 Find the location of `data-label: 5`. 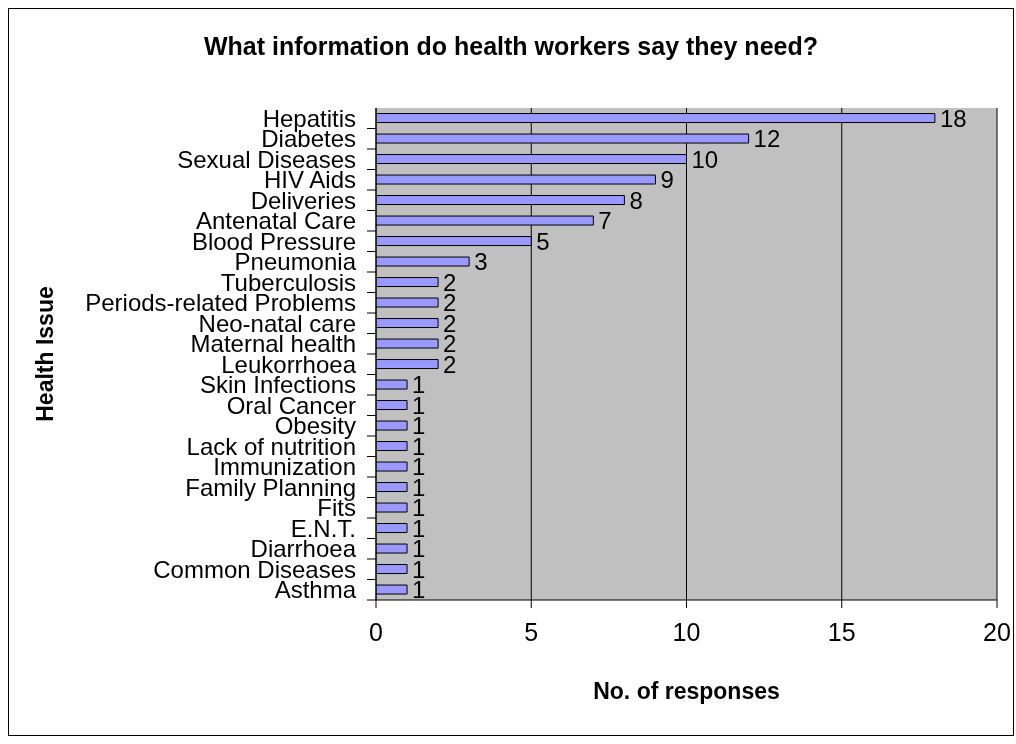

data-label: 5 is located at coordinates (543, 241).